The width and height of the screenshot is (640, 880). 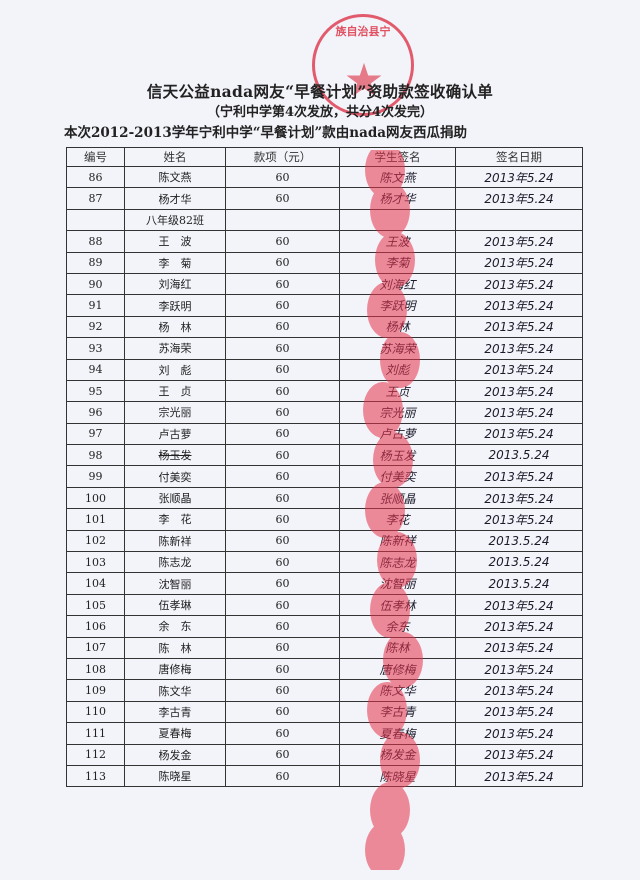 I want to click on row-number: 103, so click(x=95, y=562).